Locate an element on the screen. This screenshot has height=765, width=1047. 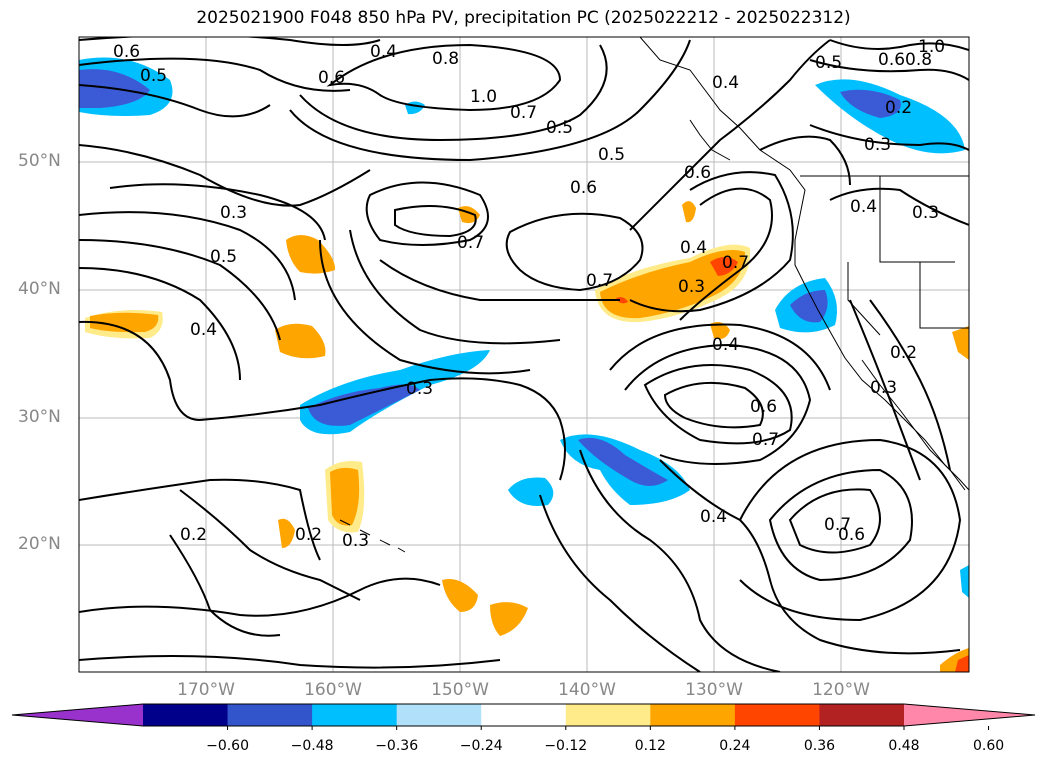
pos-area-main-core2 is located at coordinates (622, 300).